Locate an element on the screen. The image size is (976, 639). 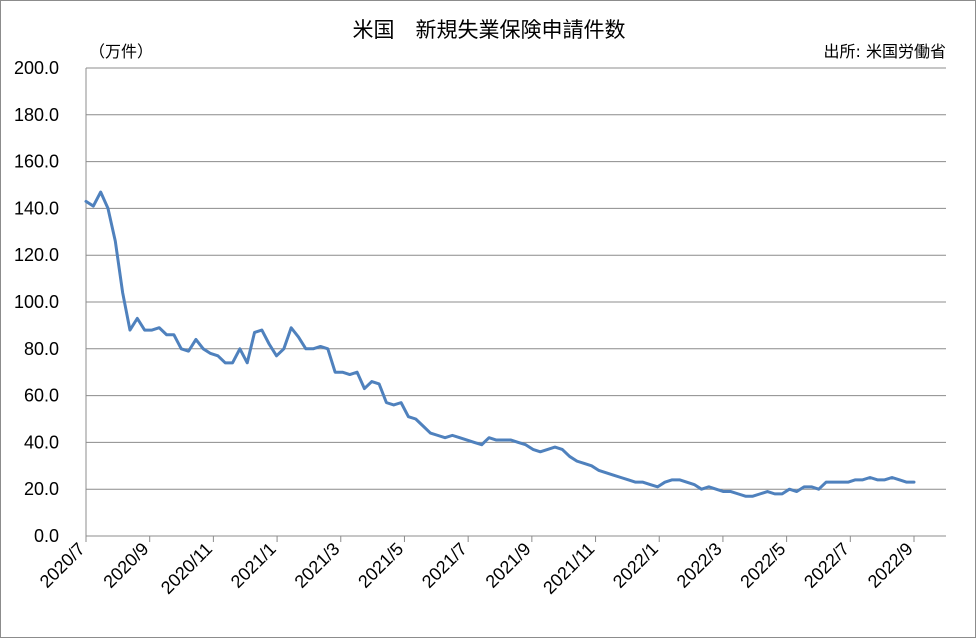
unit-label: （万件） is located at coordinates (121, 51).